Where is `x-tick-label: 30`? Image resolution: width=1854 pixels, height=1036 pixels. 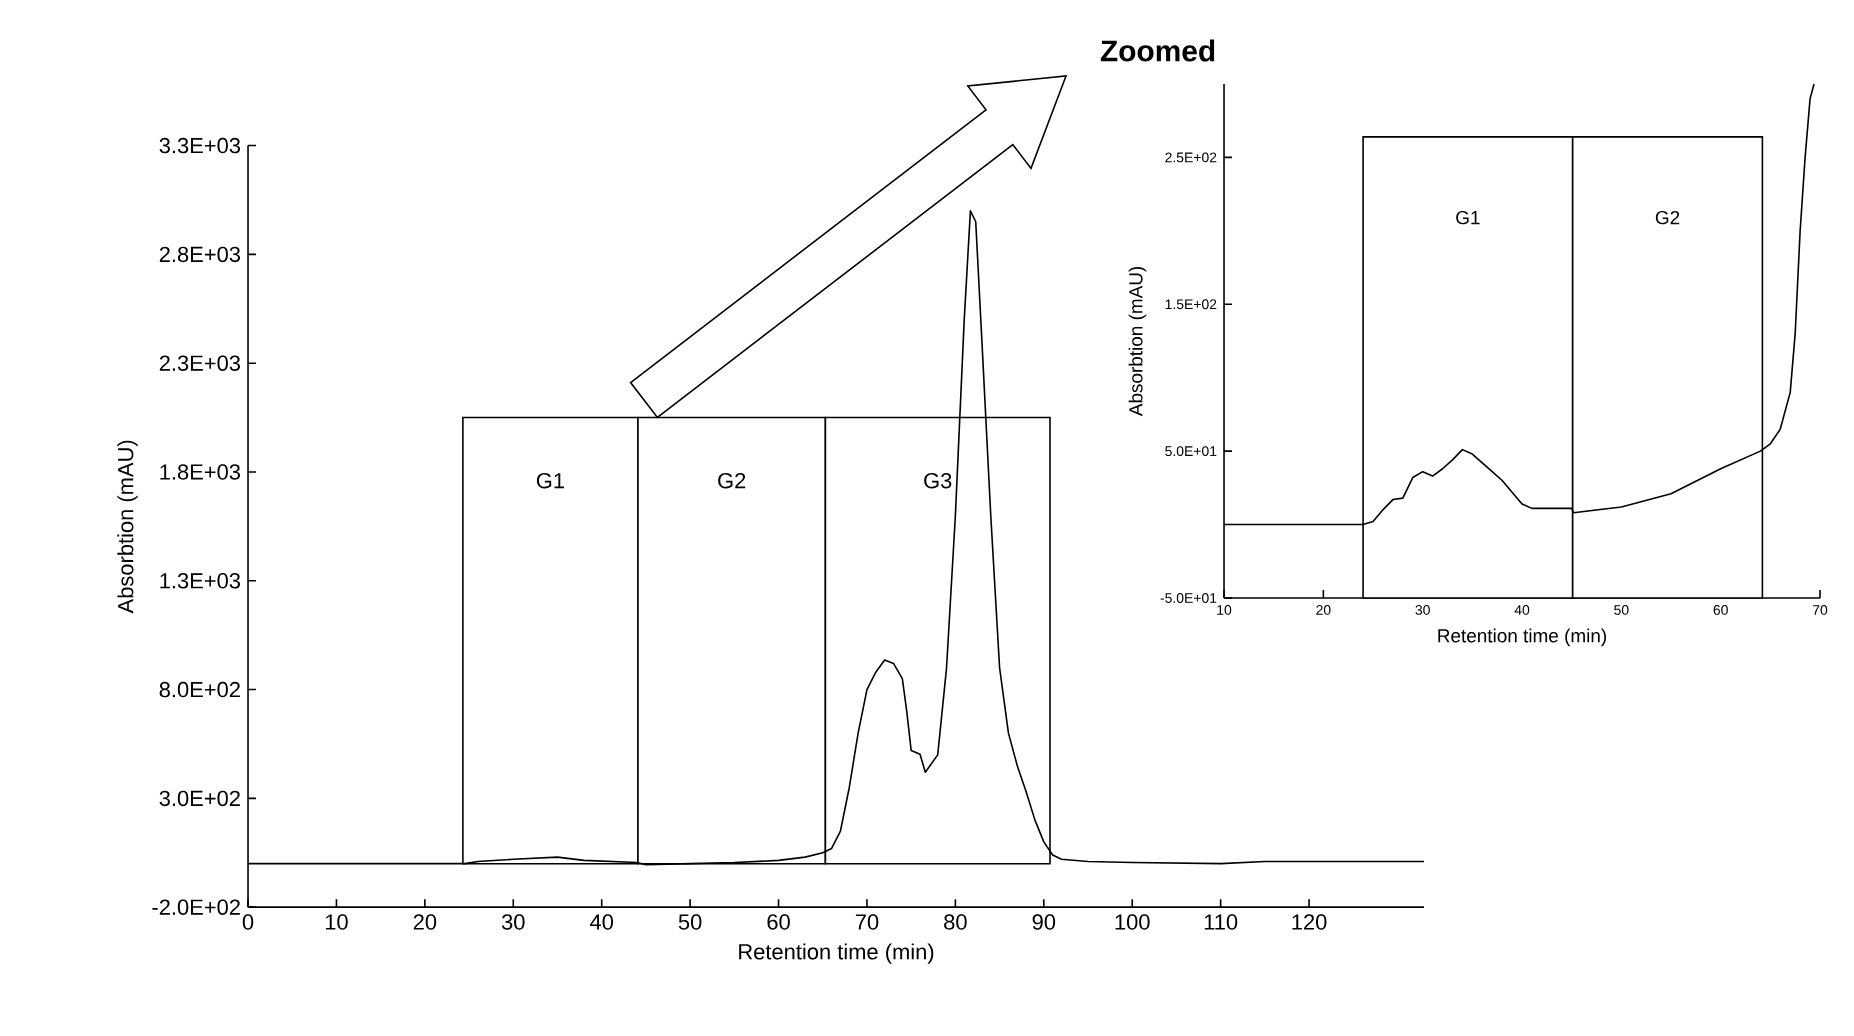 x-tick-label: 30 is located at coordinates (513, 922).